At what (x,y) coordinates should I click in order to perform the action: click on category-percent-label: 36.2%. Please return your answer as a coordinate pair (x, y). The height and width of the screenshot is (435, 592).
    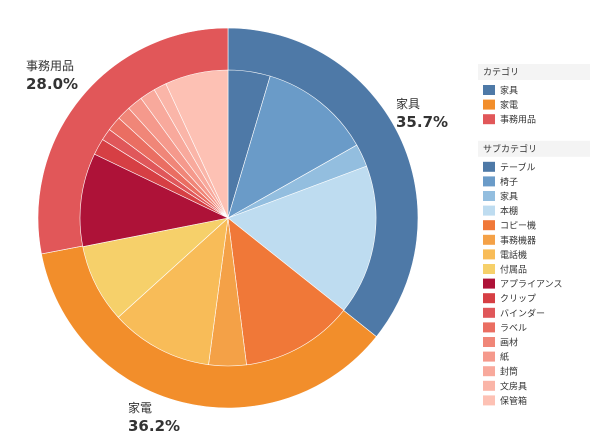
    Looking at the image, I should click on (154, 426).